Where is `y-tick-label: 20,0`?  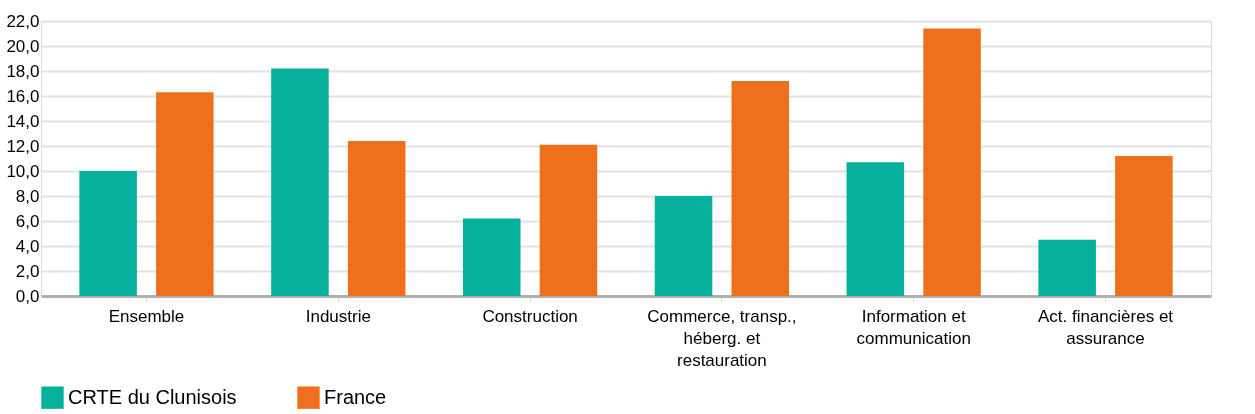 y-tick-label: 20,0 is located at coordinates (23, 46).